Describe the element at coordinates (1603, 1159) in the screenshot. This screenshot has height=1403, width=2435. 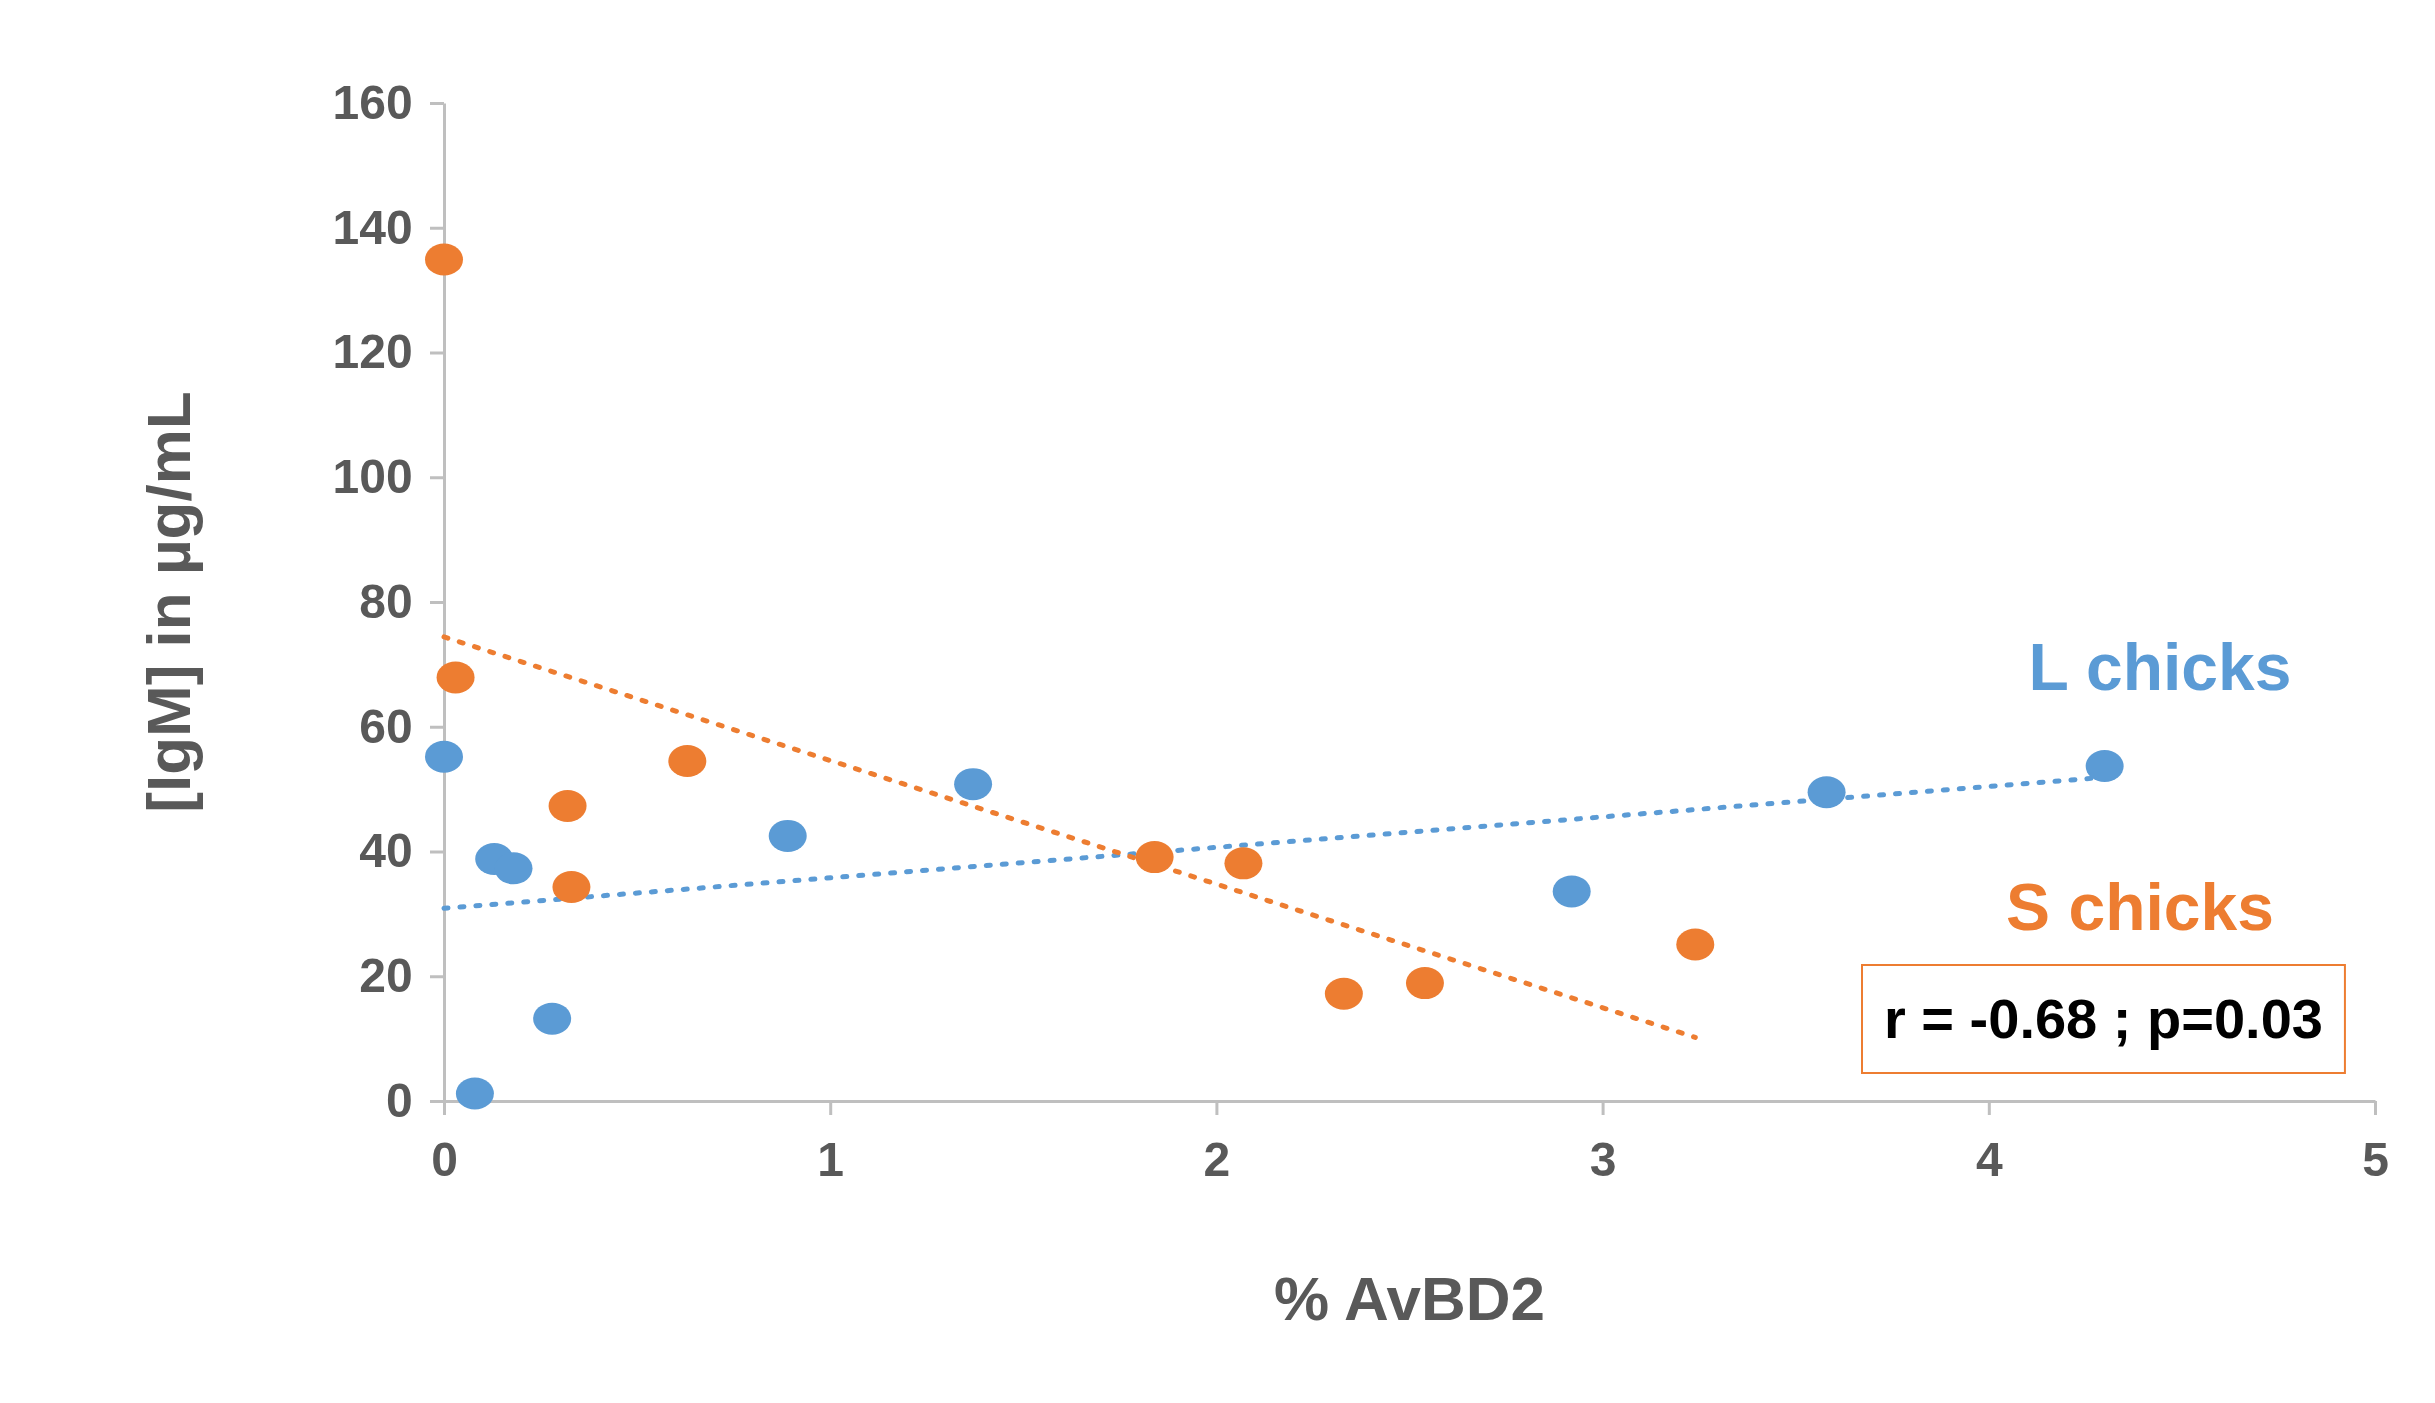
I see `x-tick-label: 3` at that location.